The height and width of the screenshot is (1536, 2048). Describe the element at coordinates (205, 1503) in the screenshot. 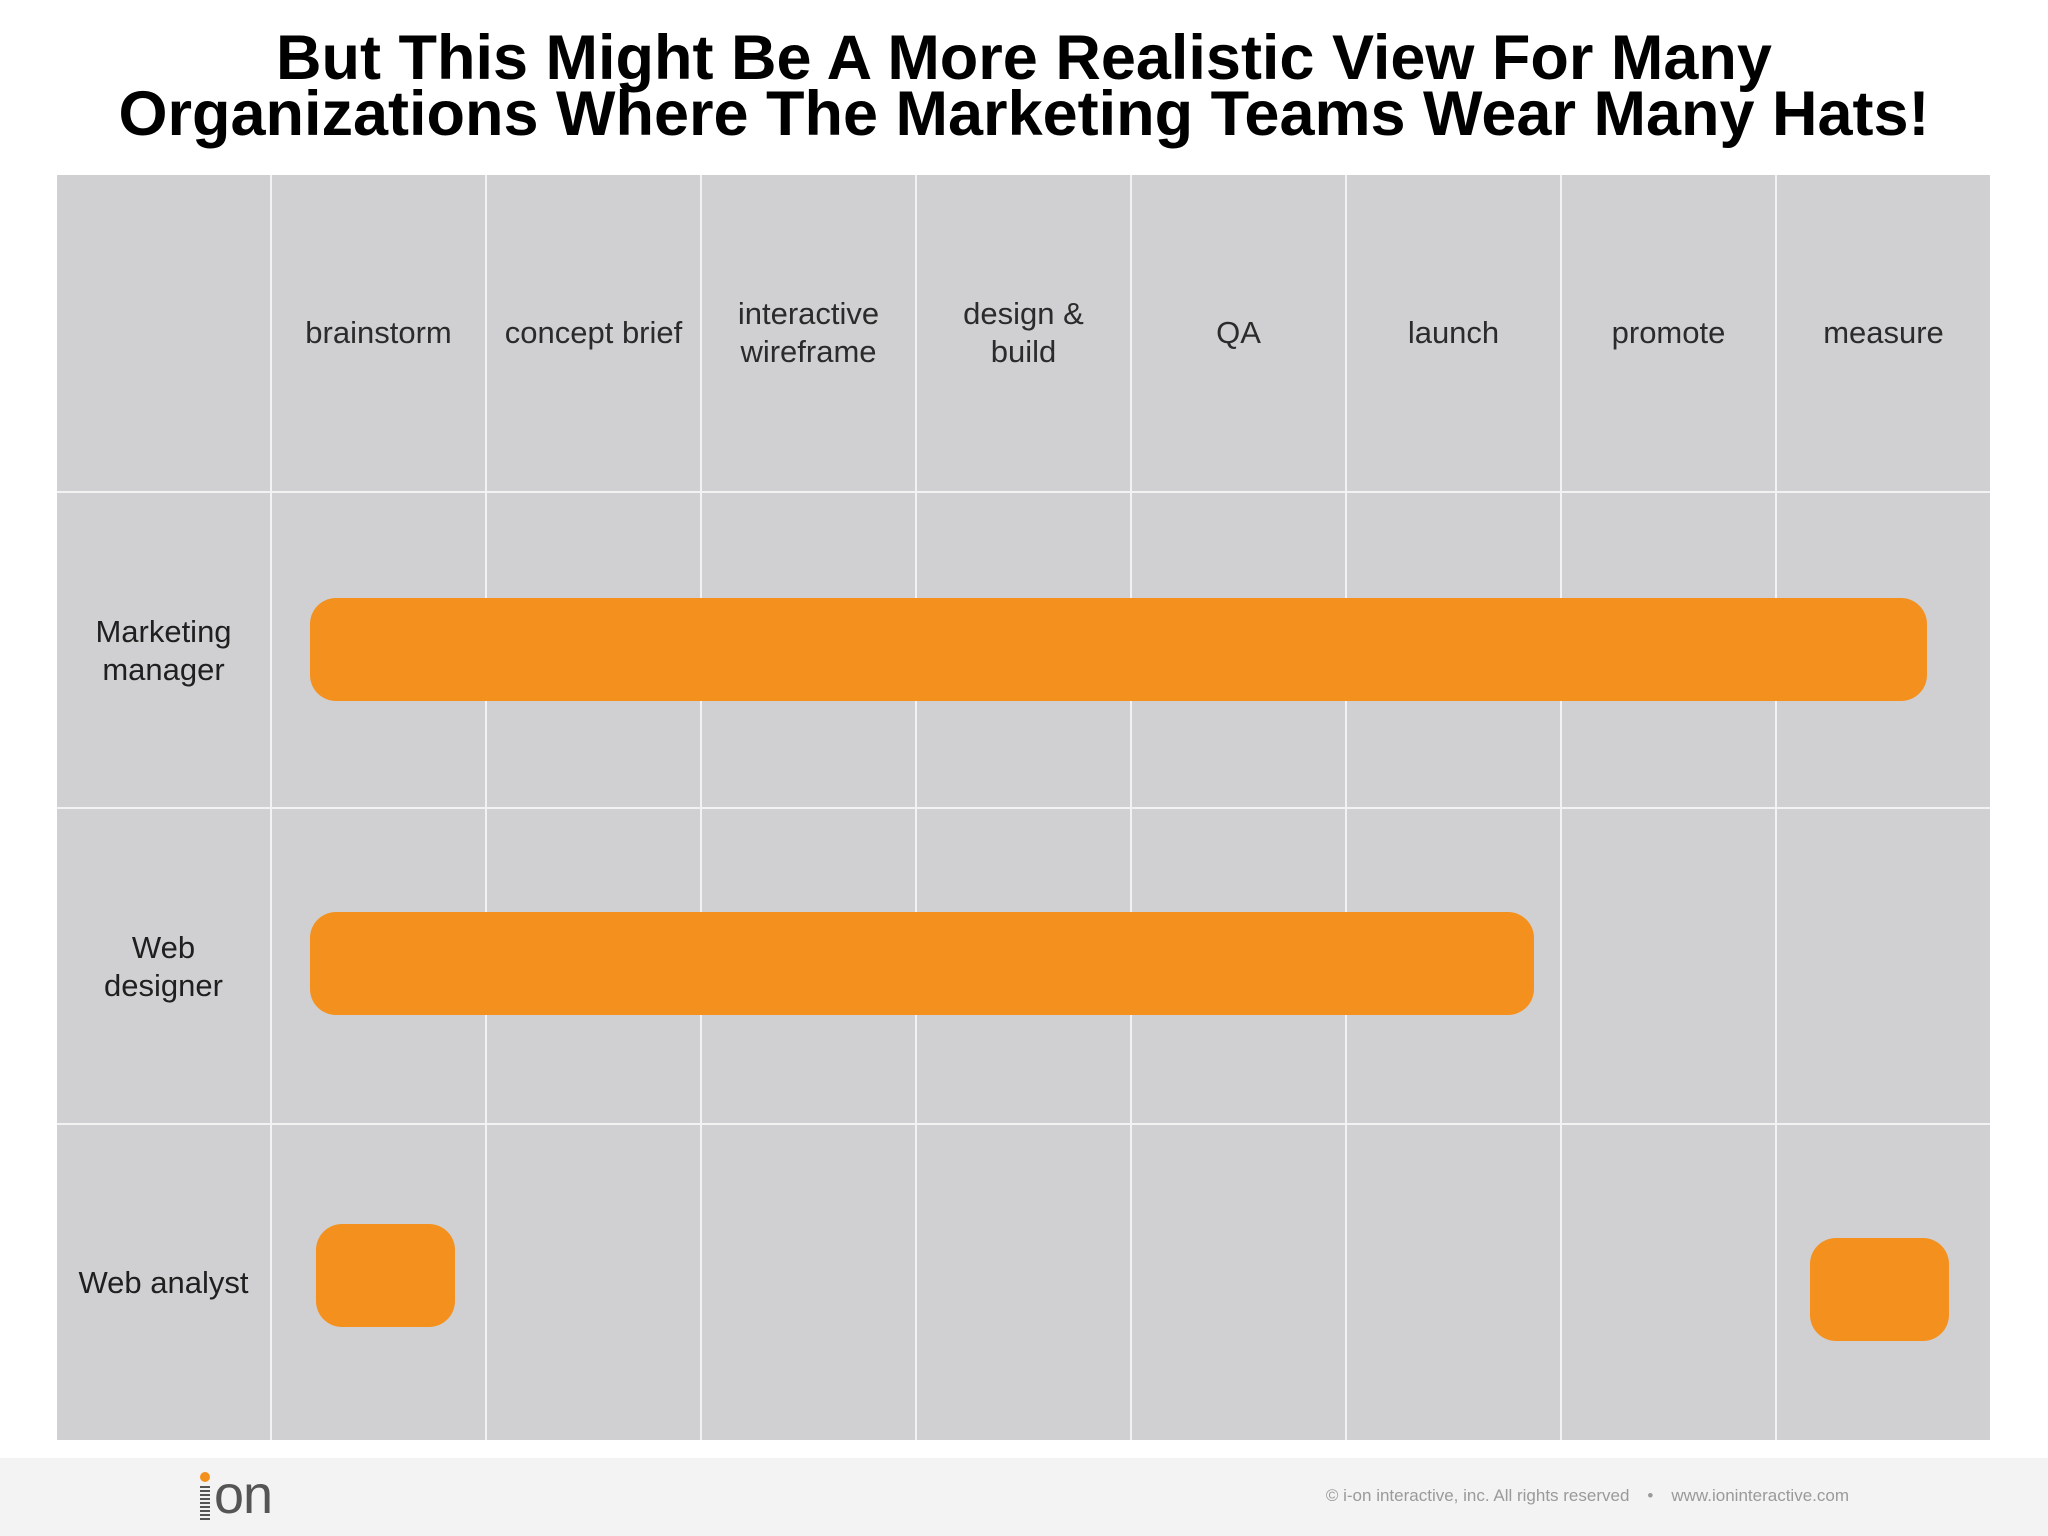

I see `logo-stem-icon` at that location.